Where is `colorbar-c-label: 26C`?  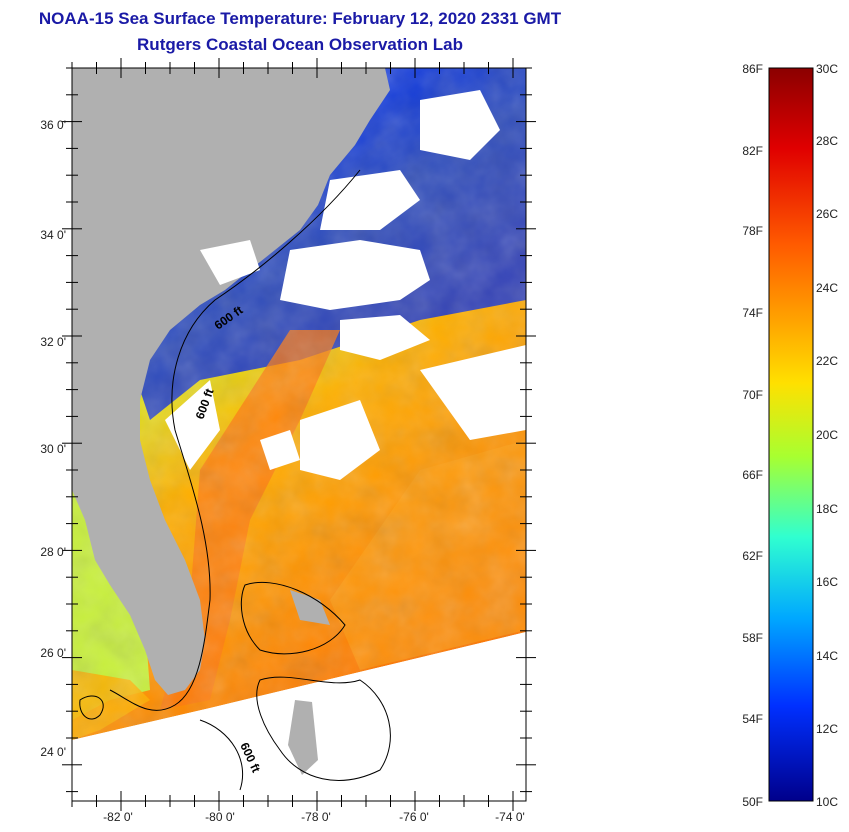
colorbar-c-label: 26C is located at coordinates (827, 214).